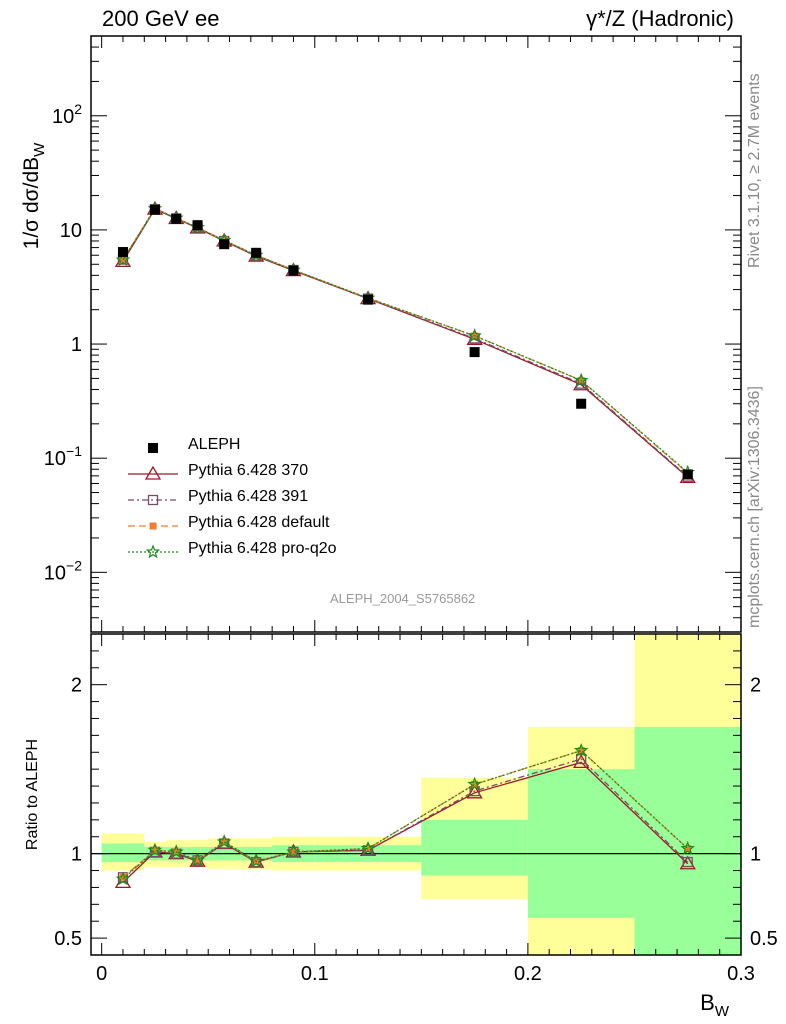 The width and height of the screenshot is (786, 1024). I want to click on x-tick-label: 0.1, so click(315, 974).